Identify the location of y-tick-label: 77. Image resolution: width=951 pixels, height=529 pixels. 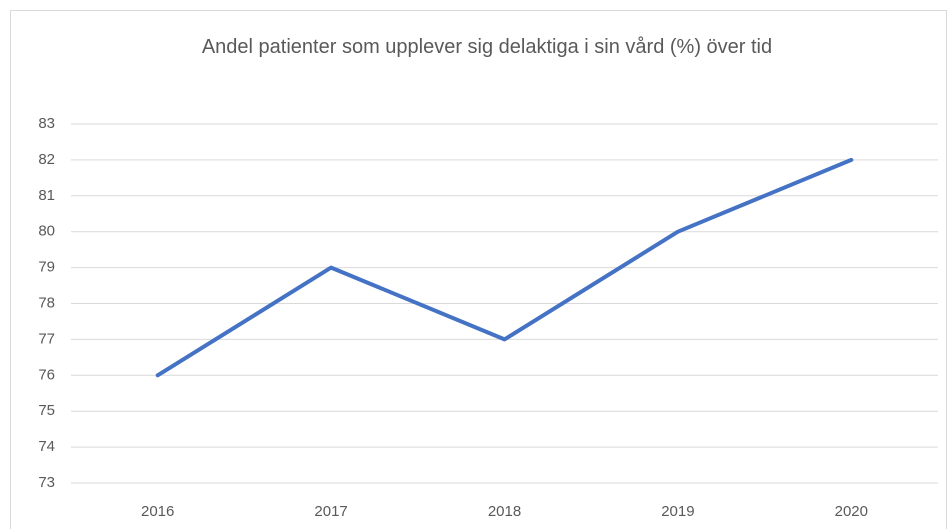
(46, 338).